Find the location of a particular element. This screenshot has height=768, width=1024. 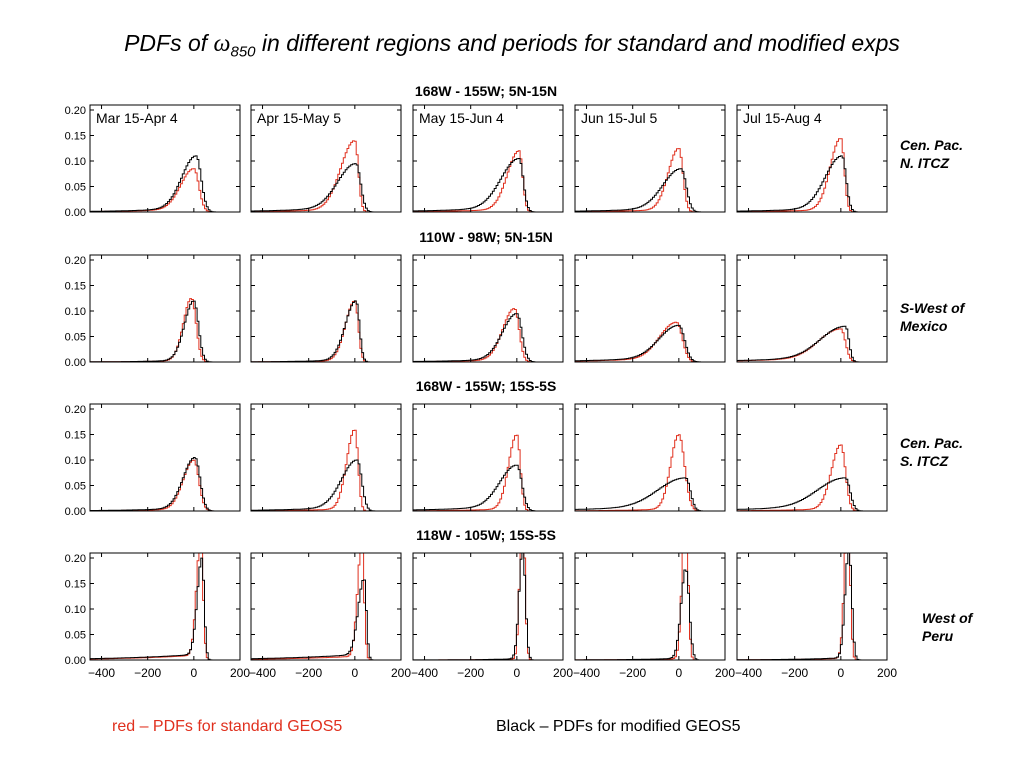

region-header: 110W - 98W; 5N-15N is located at coordinates (486, 237).